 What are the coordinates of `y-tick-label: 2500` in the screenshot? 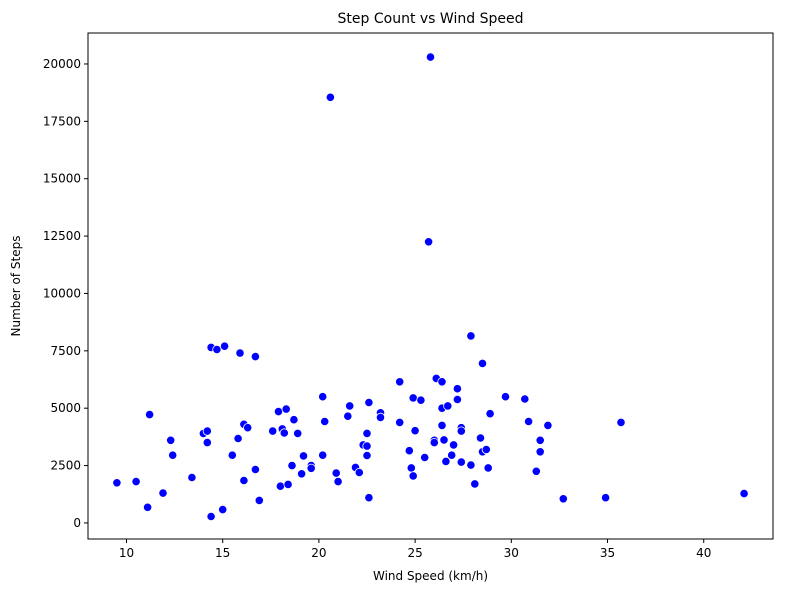 It's located at (65, 466).